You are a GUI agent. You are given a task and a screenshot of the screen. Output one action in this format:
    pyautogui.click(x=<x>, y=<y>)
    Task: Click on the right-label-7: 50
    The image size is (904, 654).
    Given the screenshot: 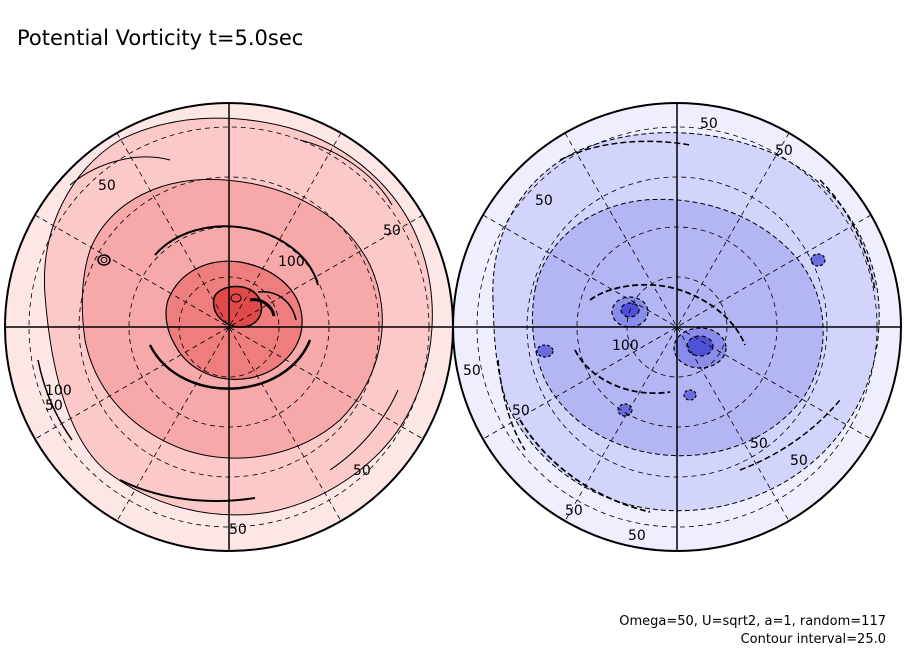 What is the action you would take?
    pyautogui.click(x=799, y=461)
    